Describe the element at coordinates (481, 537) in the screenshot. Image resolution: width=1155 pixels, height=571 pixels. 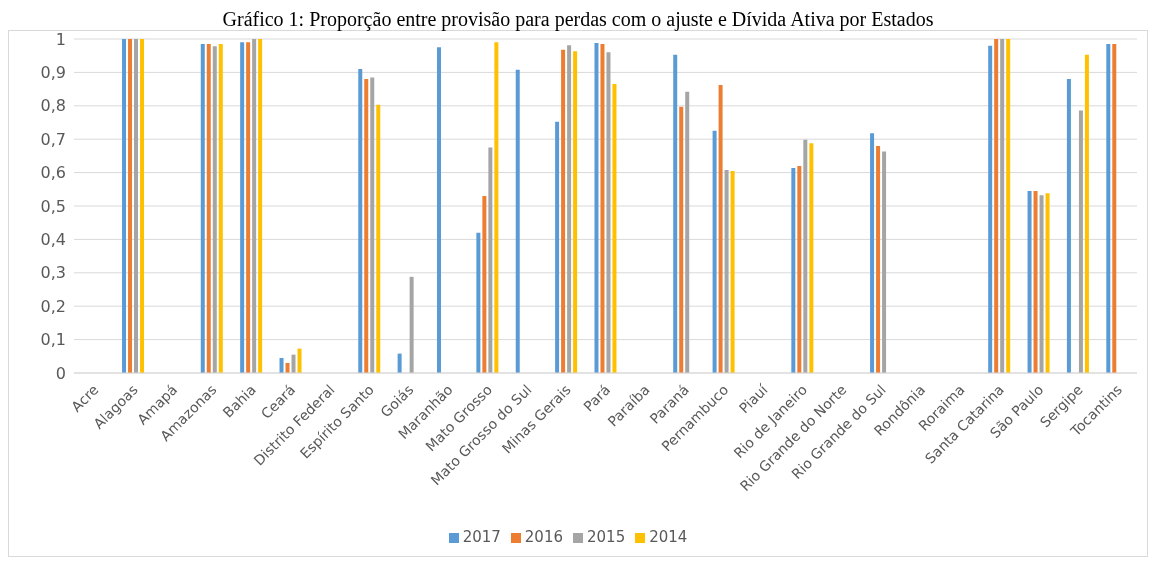
I see `legend-label: 2017` at that location.